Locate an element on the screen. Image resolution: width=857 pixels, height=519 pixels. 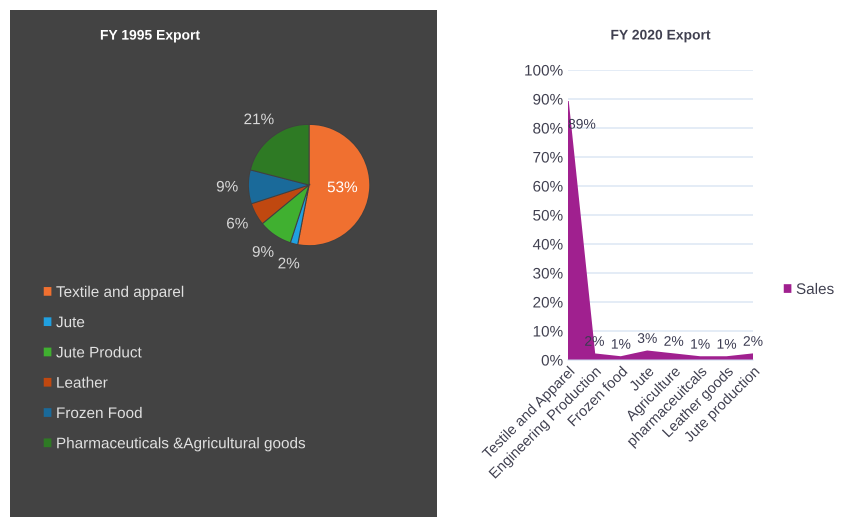
y-tick-label: 100% is located at coordinates (544, 70).